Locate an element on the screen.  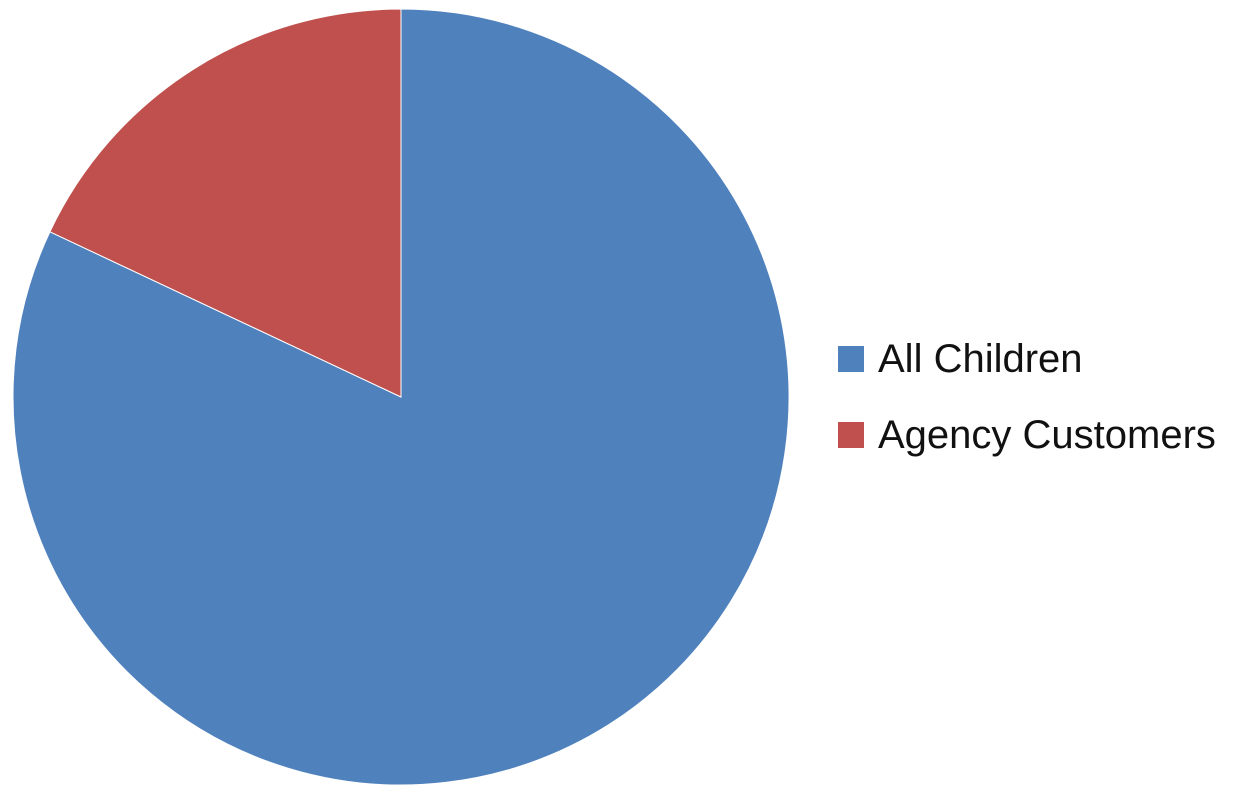
legend-swatch-all-children is located at coordinates (851, 359).